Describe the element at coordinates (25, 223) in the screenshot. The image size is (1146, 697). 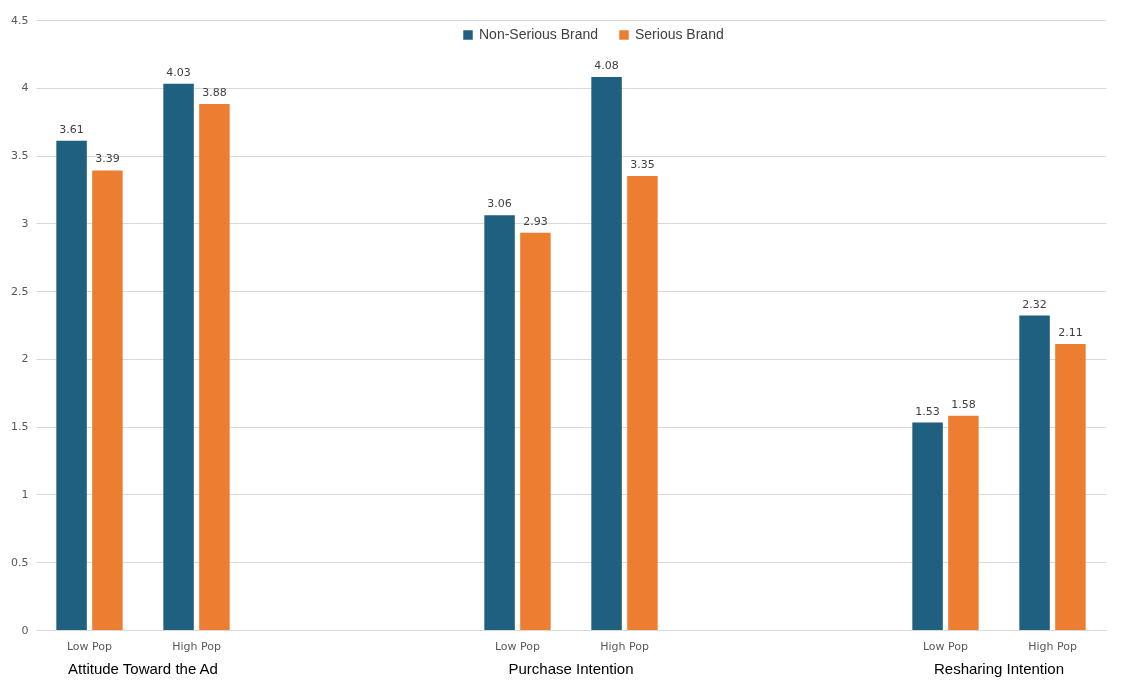
I see `y-tick-label: 3` at that location.